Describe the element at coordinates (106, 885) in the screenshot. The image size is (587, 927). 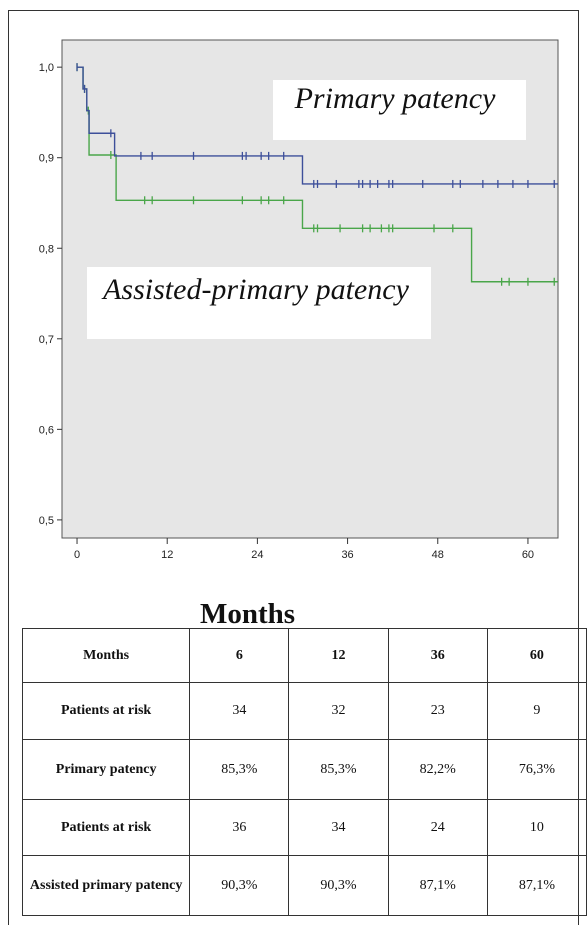
I see `row-label: Assisted primary patency` at that location.